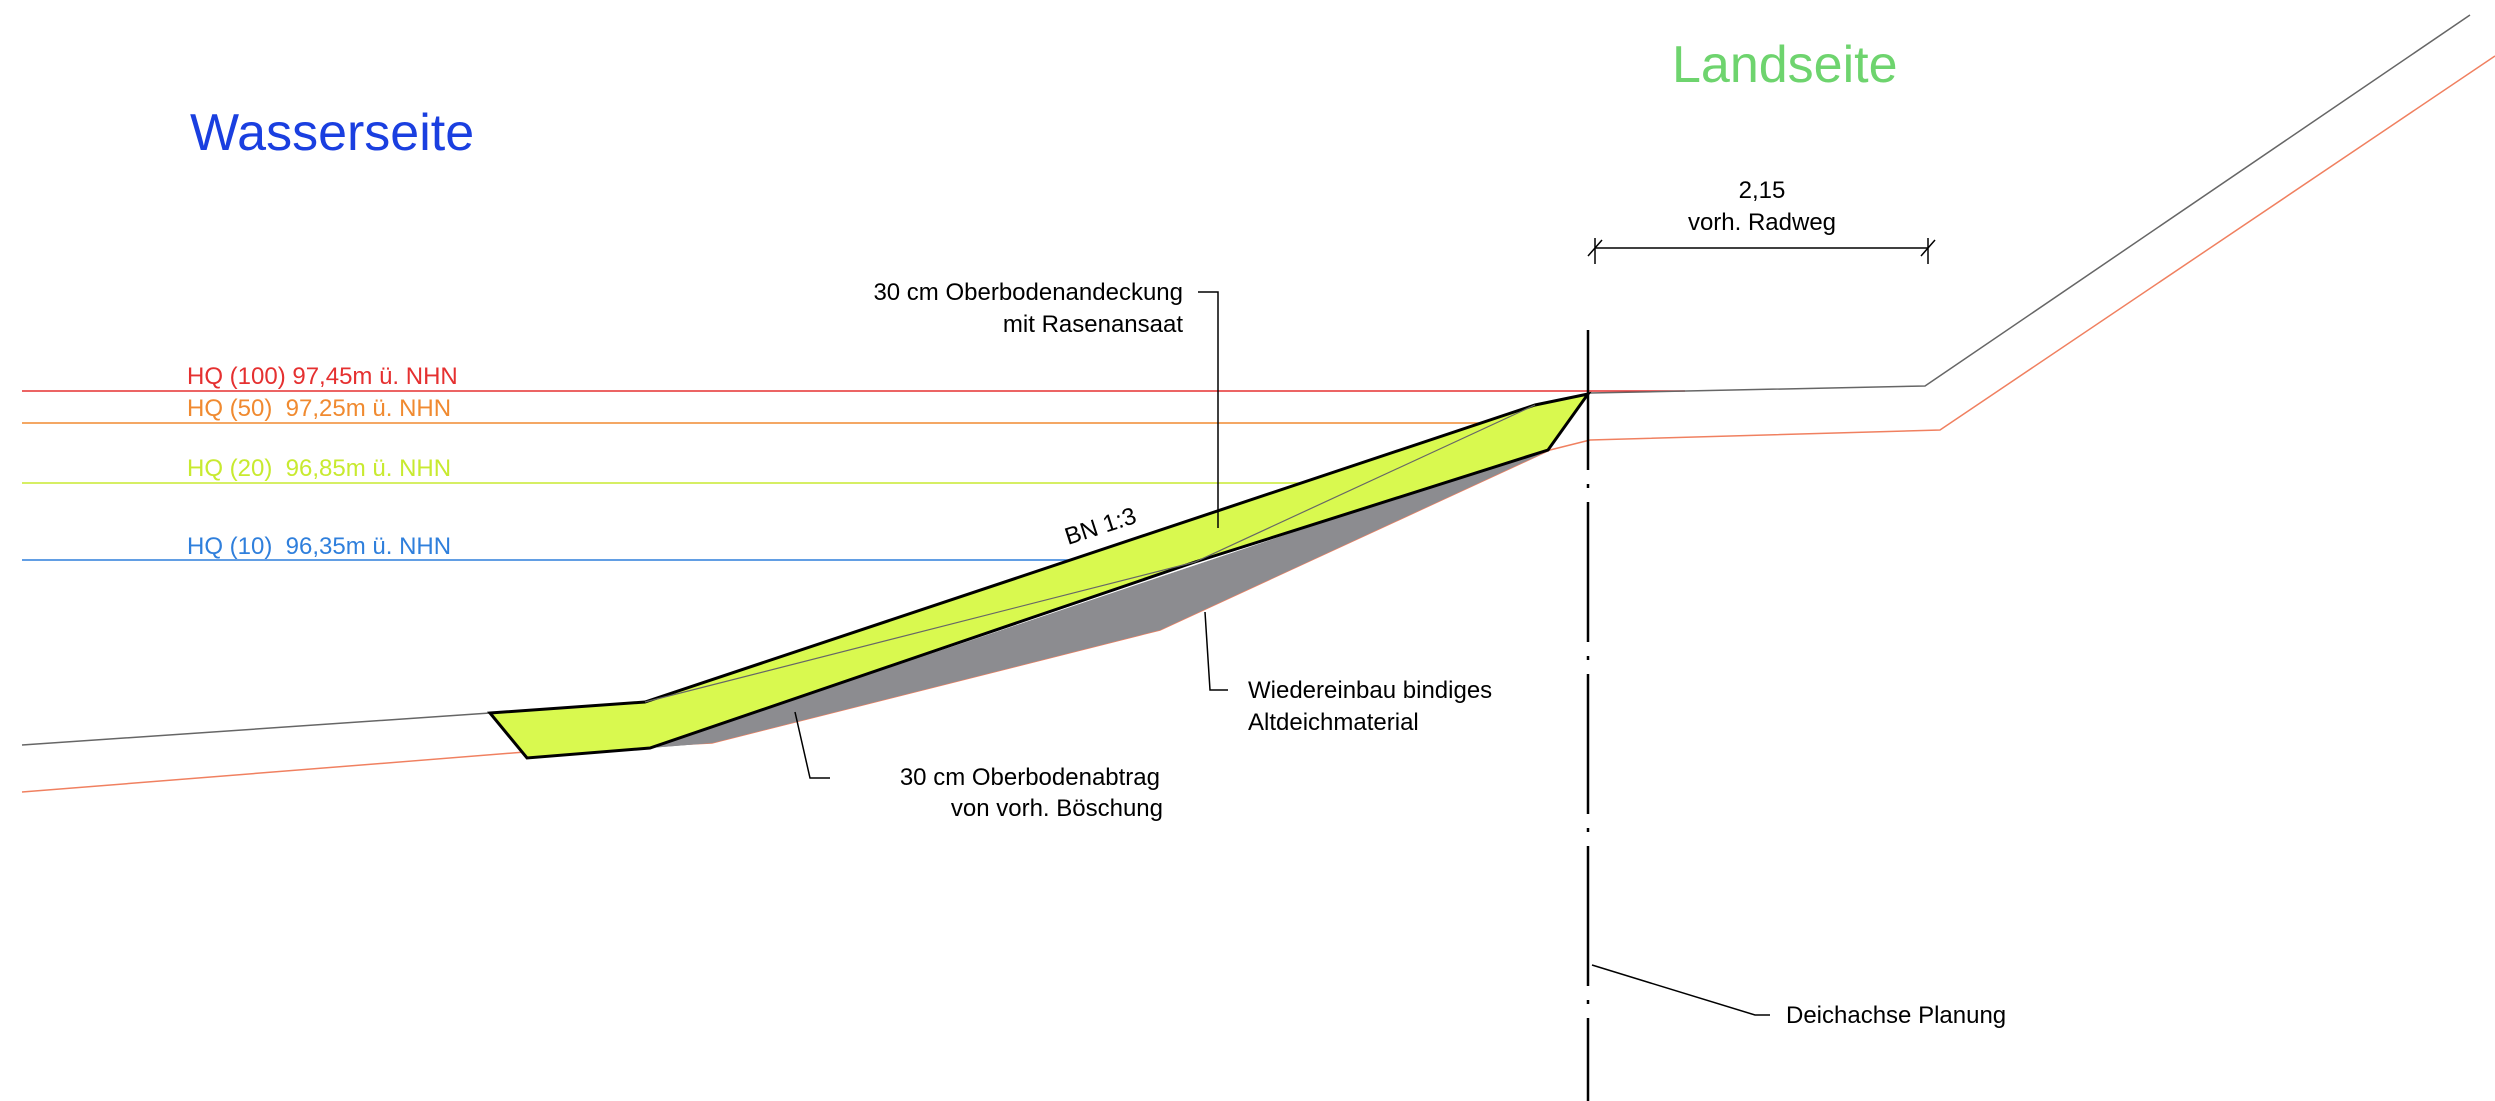  Describe the element at coordinates (1057, 808) in the screenshot. I see `topsoil-removal-label-line2: von vorh. Böschung` at that location.